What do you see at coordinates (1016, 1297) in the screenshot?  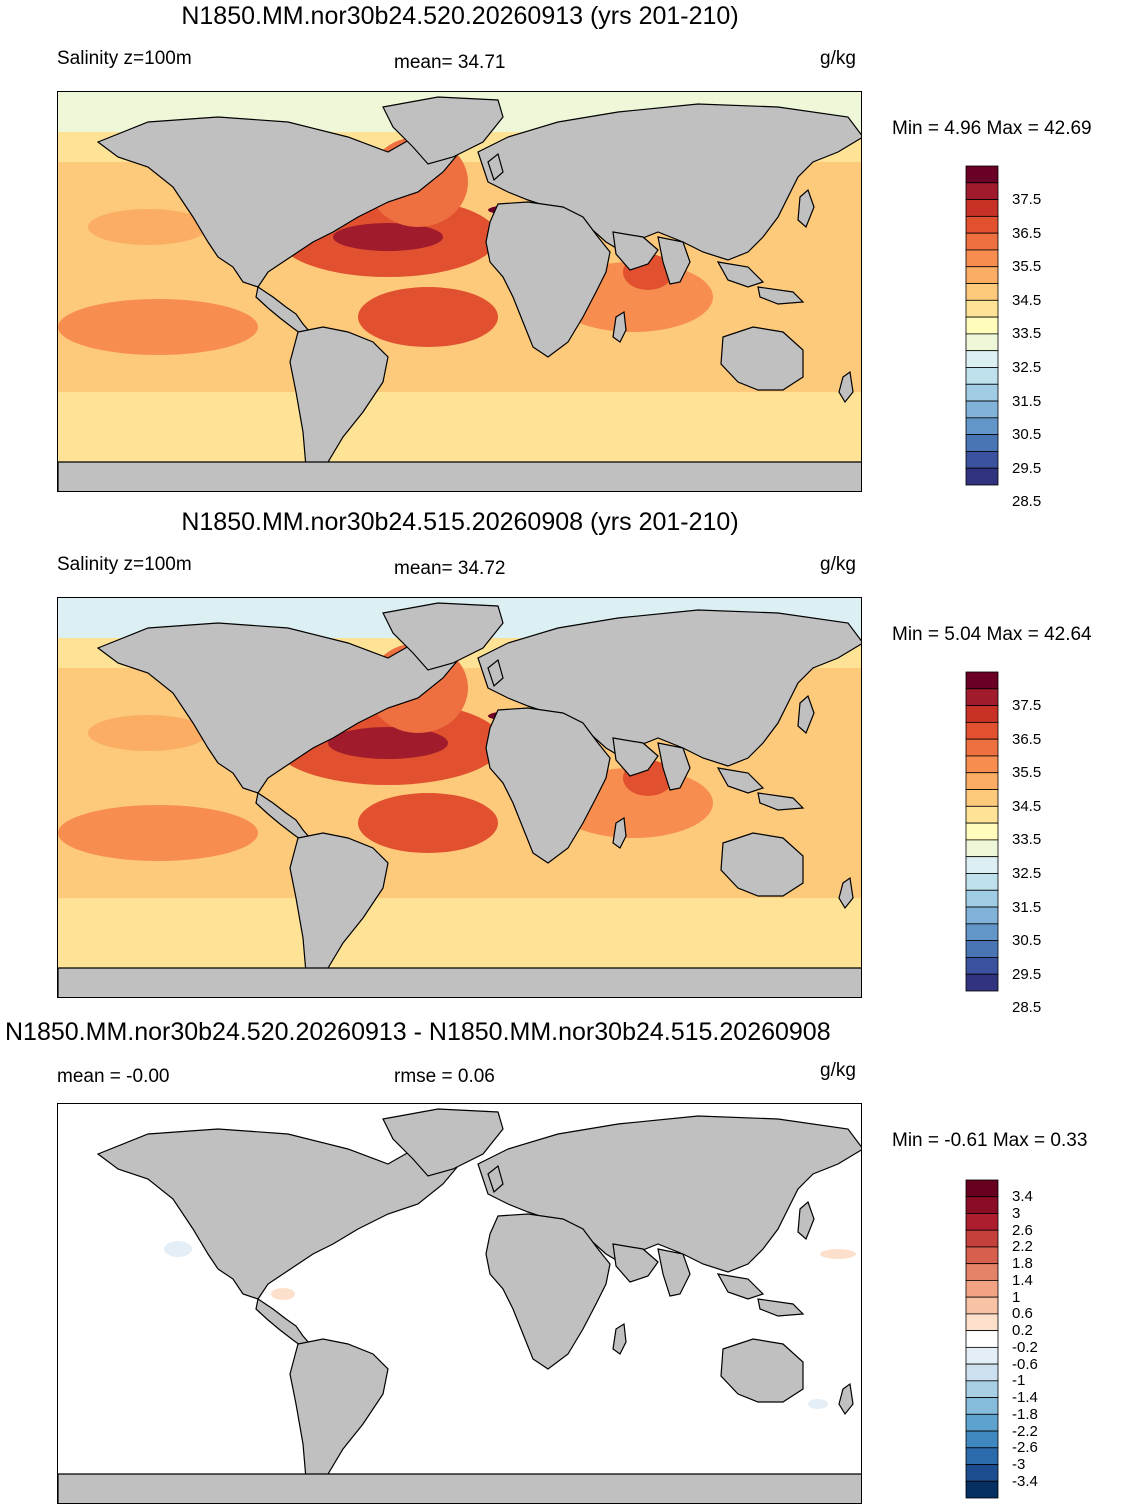 I see `colorbar-tick-label: 1` at bounding box center [1016, 1297].